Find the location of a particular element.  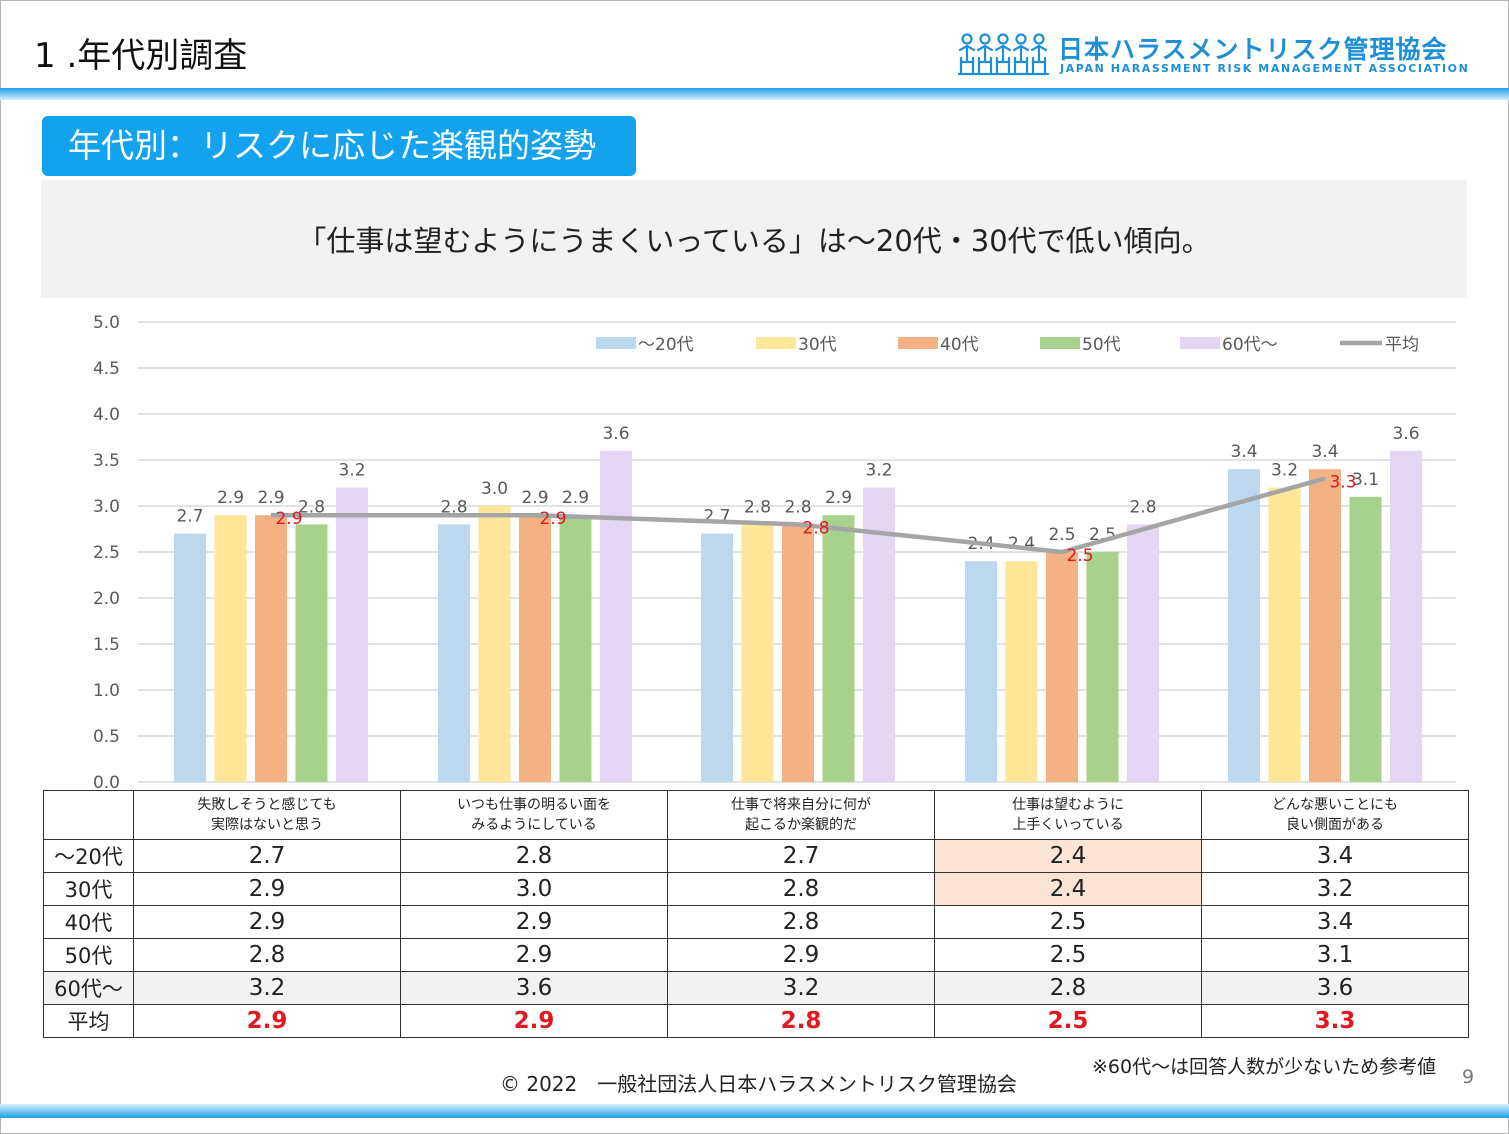

table-cell: 3.4 is located at coordinates (1335, 856).